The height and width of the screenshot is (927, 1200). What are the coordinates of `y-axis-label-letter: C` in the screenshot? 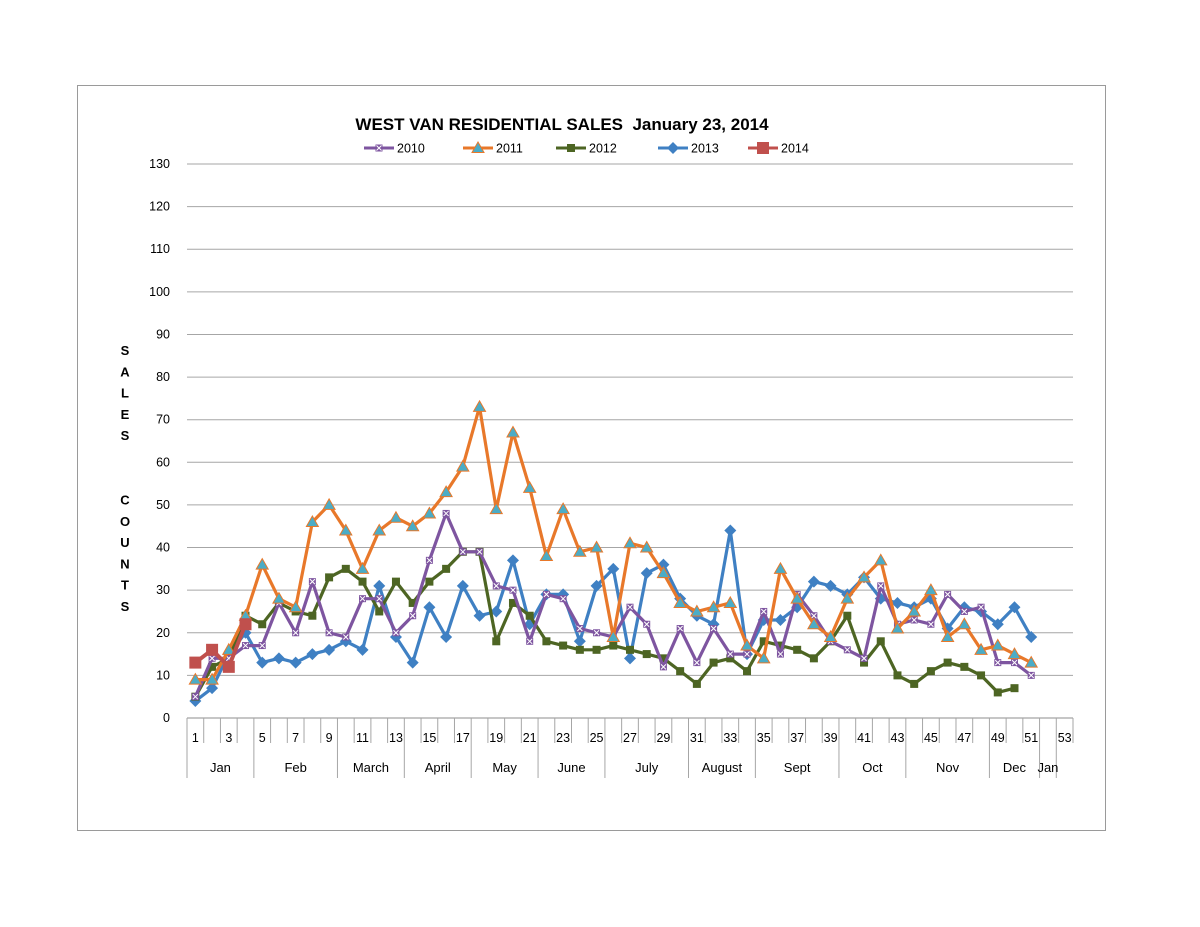 It's located at (125, 500).